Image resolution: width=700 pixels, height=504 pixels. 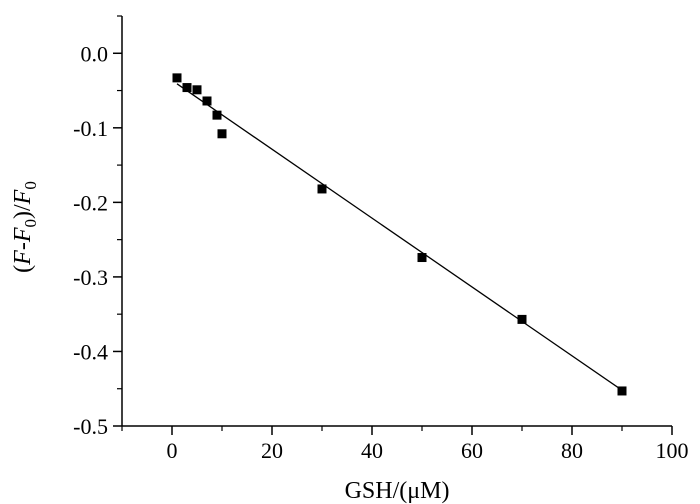 I want to click on x-tick-label: 60, so click(x=472, y=450).